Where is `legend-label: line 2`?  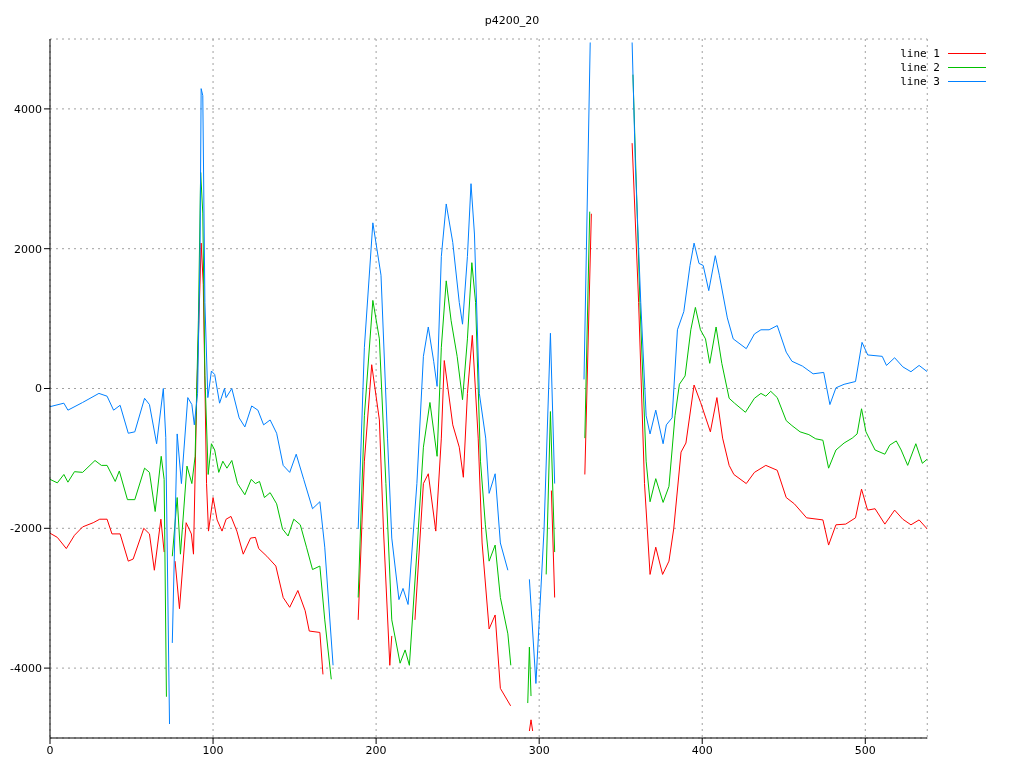 legend-label: line 2 is located at coordinates (920, 67).